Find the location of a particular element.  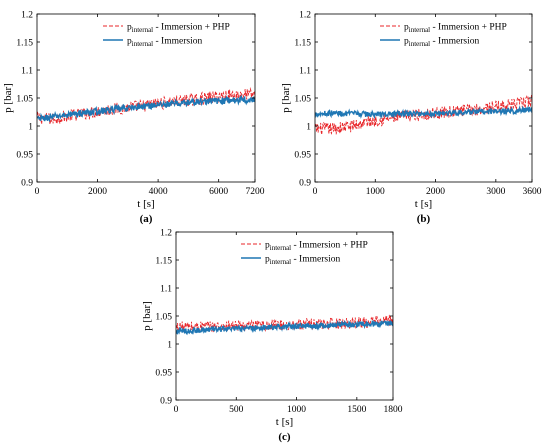

series-line-immersion-php is located at coordinates (146, 106).